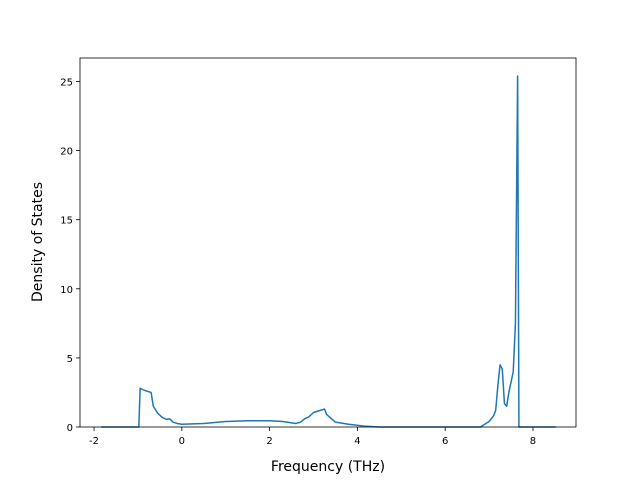 The image size is (640, 480). I want to click on x-tick-label: 2, so click(269, 441).